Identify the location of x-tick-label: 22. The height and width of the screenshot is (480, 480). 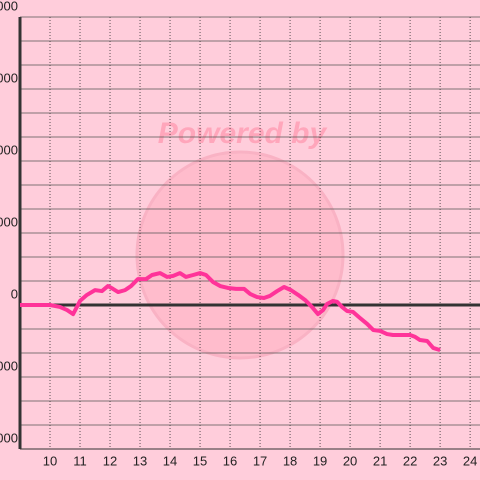
(410, 460).